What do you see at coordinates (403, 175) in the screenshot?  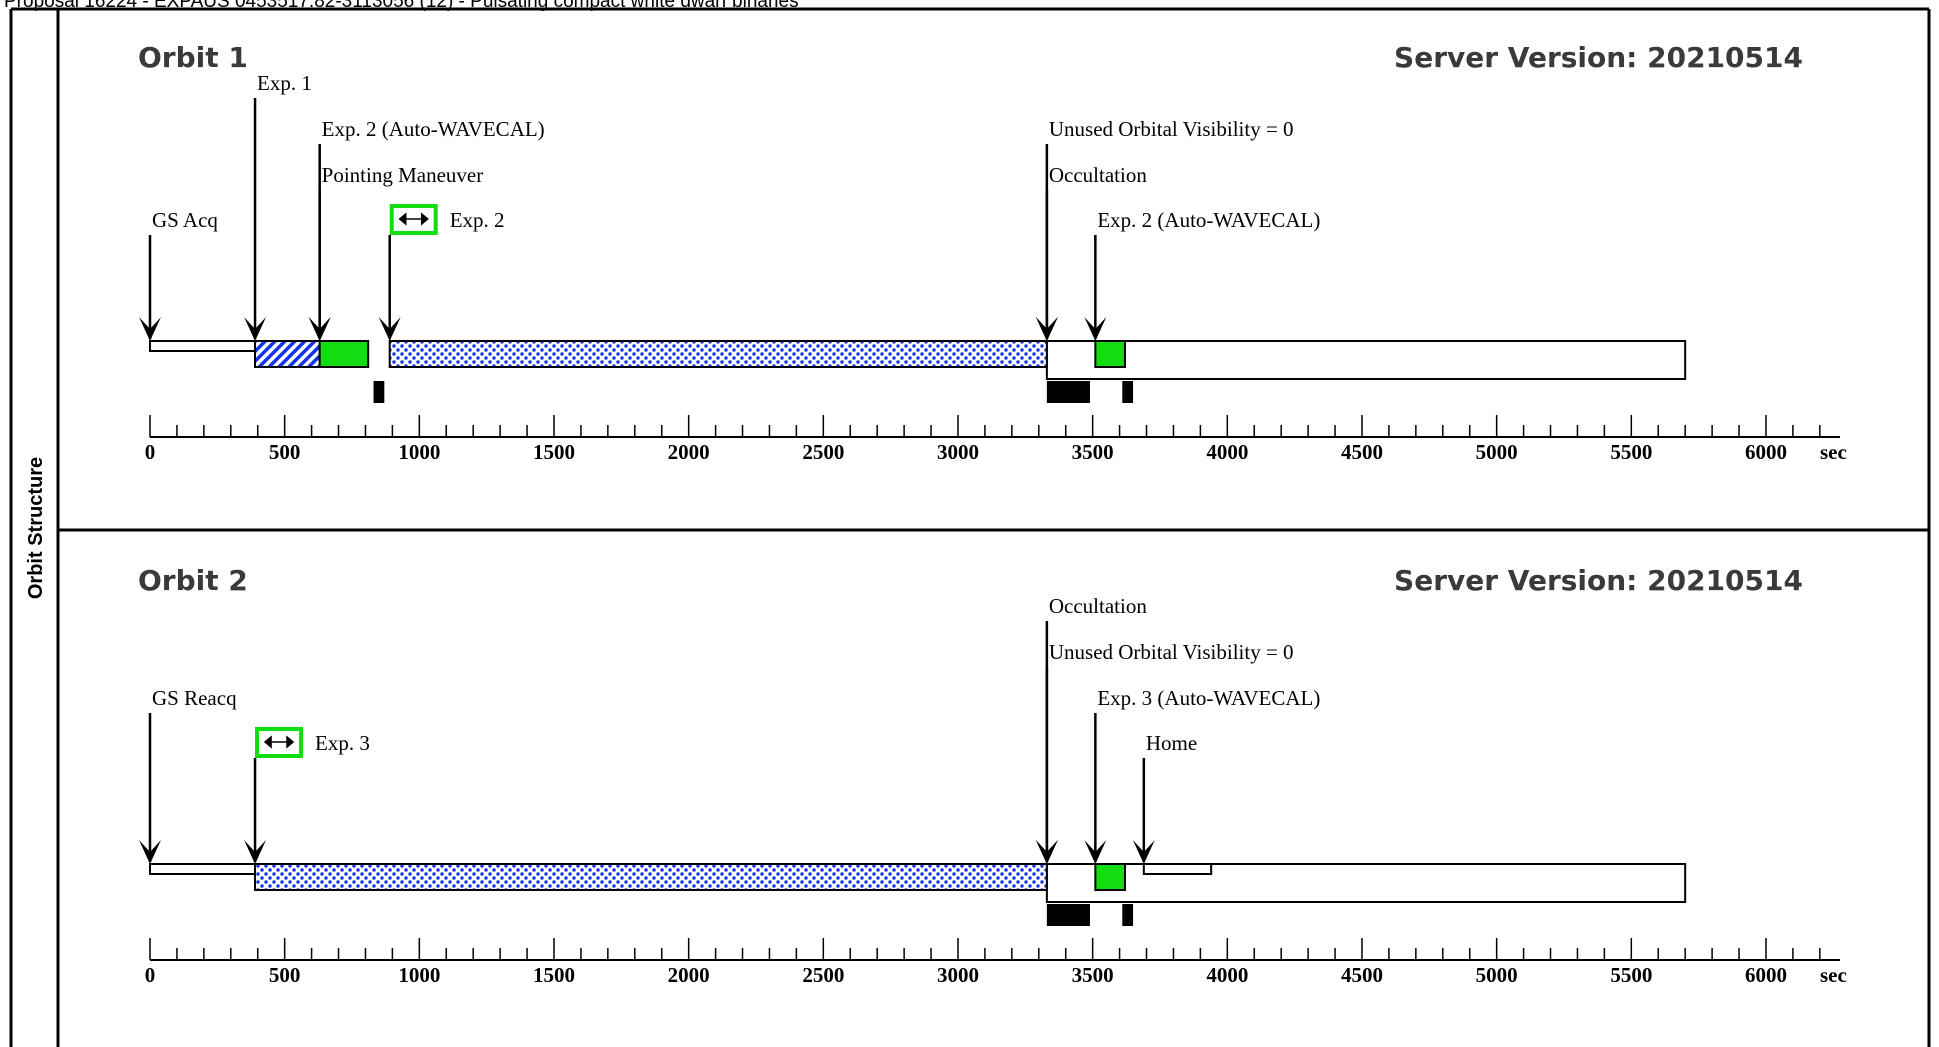 I see `annotation-label: Pointing Maneuver` at bounding box center [403, 175].